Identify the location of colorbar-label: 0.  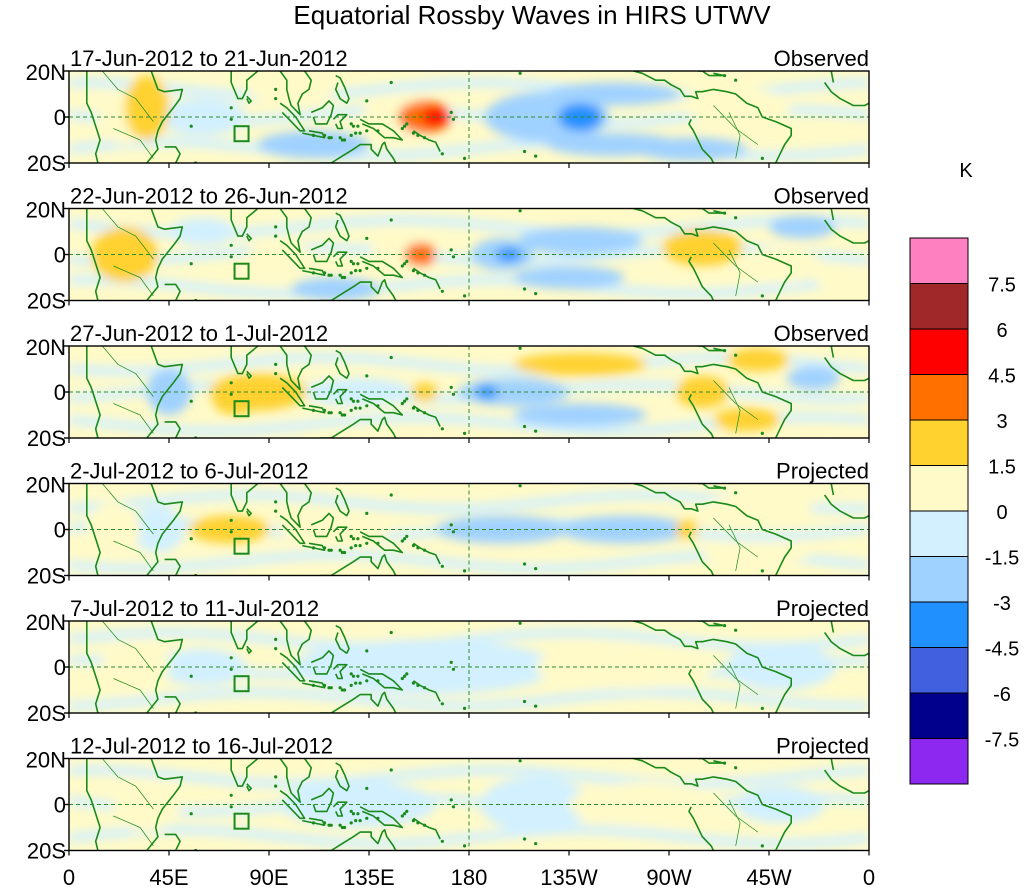
(1001, 513).